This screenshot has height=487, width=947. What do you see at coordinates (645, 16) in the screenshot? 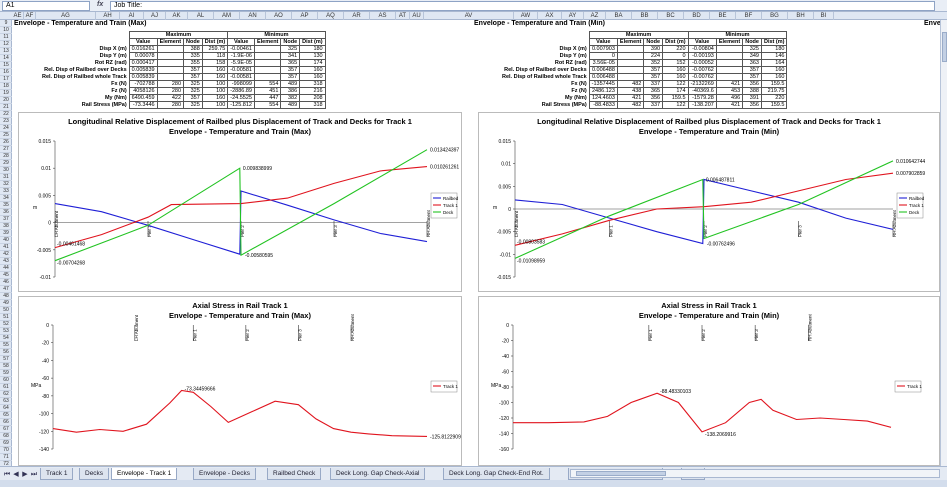
I see `column-header: BB` at bounding box center [645, 16].